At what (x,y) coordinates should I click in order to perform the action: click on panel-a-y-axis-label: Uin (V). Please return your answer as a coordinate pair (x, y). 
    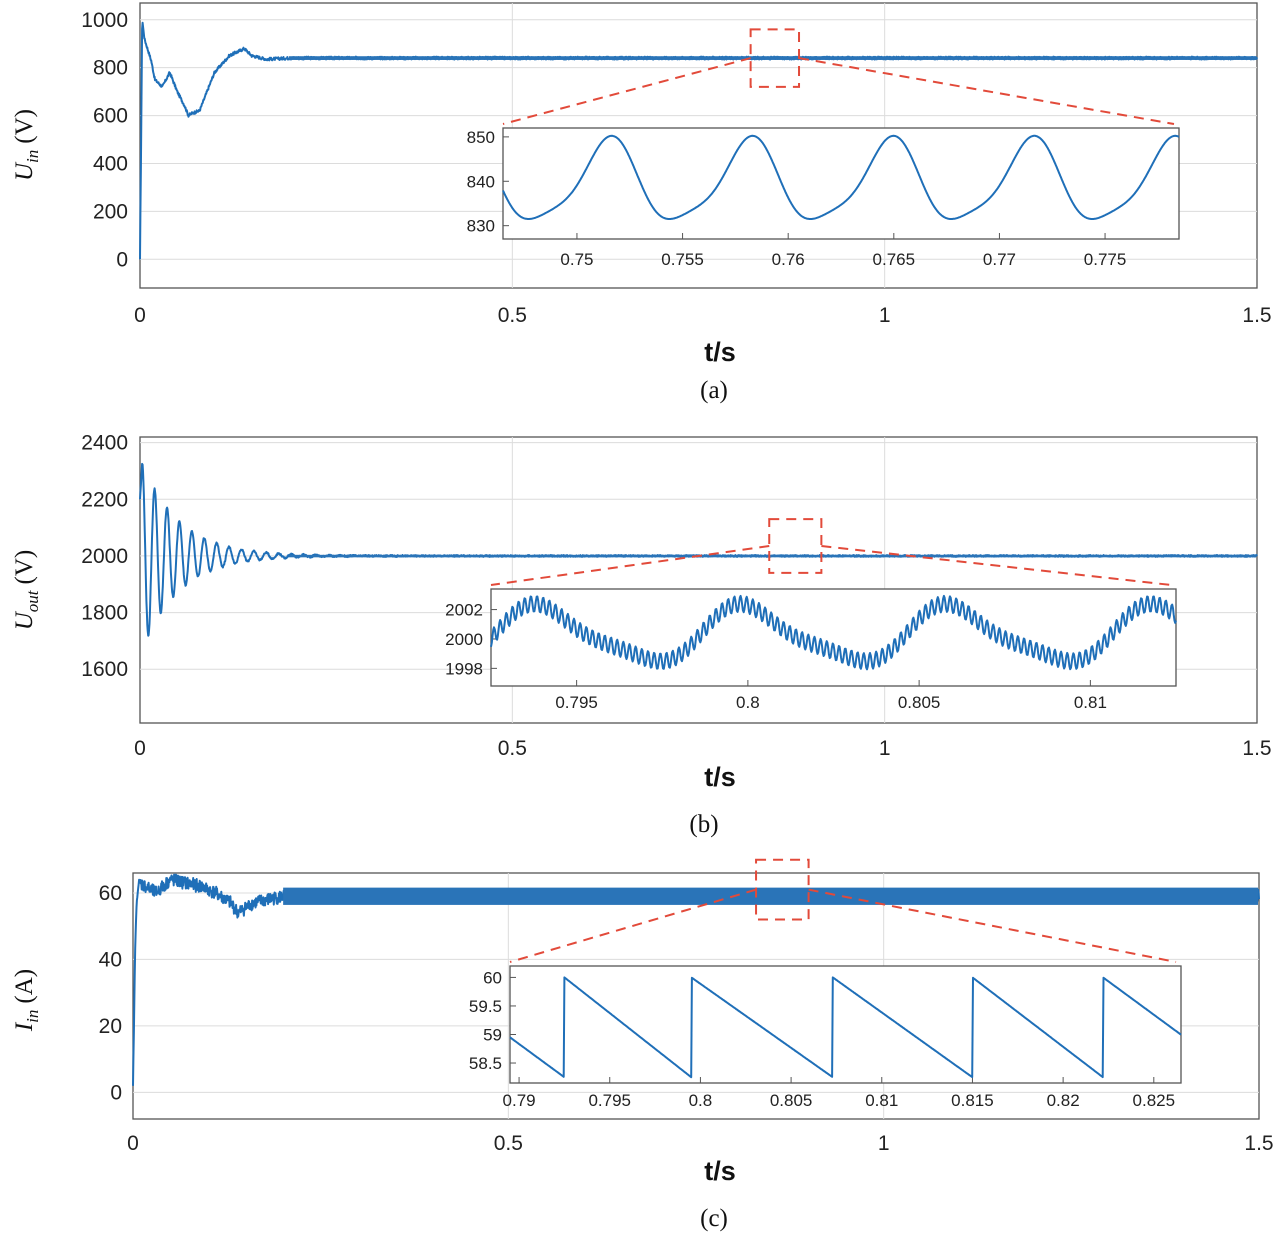
    Looking at the image, I should click on (26, 145).